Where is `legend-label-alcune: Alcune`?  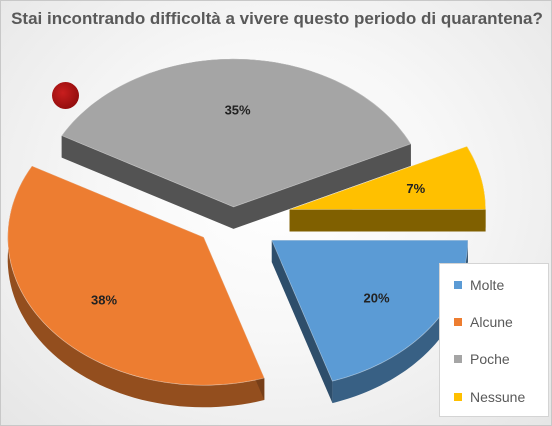
legend-label-alcune: Alcune is located at coordinates (491, 322).